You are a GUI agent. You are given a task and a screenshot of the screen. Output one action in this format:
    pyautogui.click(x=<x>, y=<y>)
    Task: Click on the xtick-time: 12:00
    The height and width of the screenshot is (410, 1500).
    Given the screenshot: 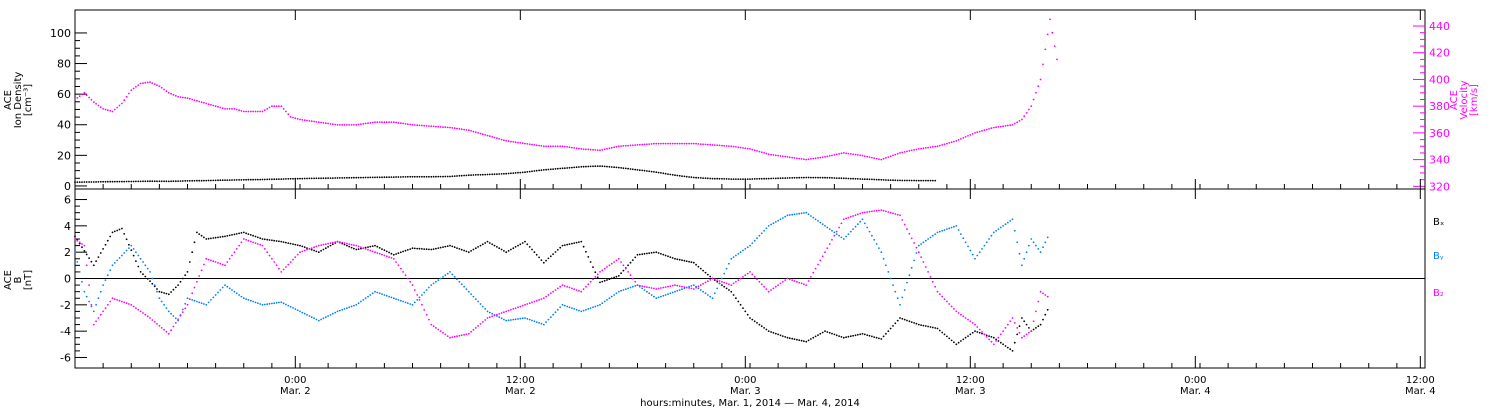 What is the action you would take?
    pyautogui.click(x=1420, y=380)
    